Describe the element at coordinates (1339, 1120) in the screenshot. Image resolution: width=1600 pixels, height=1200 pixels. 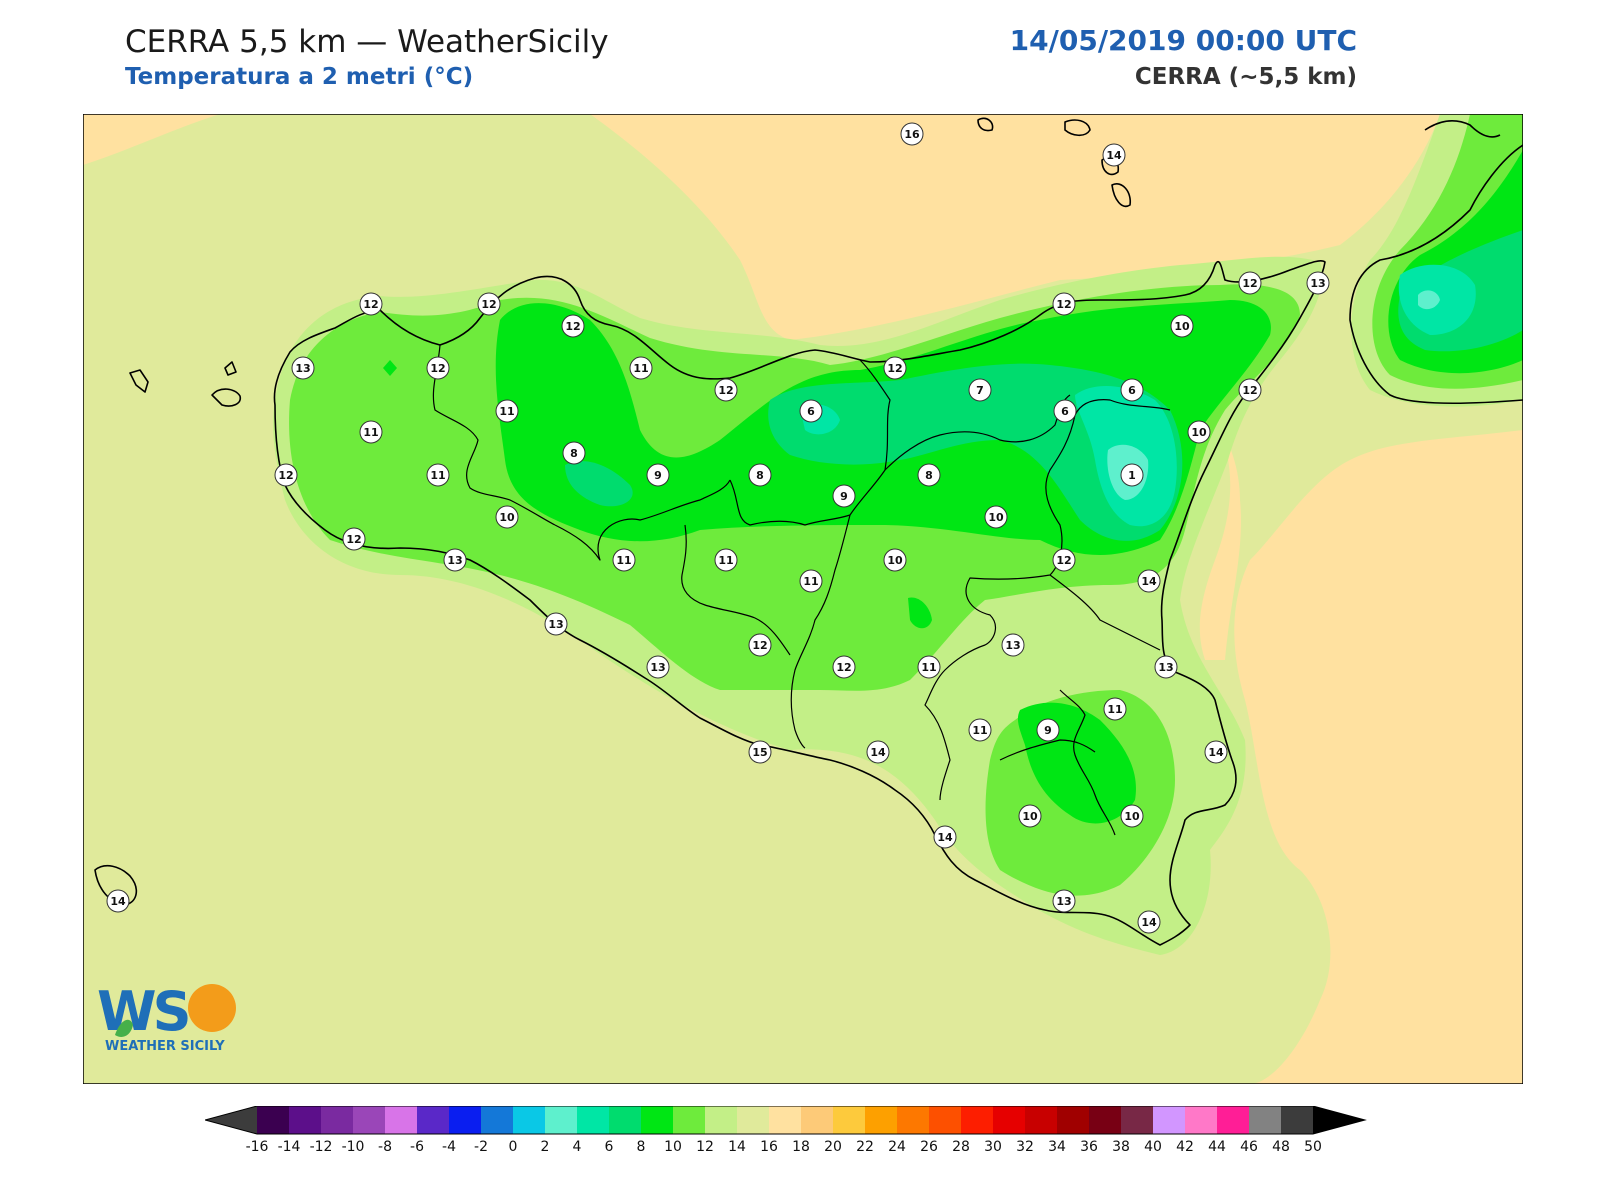
I see `colorbar-over-arrow` at that location.